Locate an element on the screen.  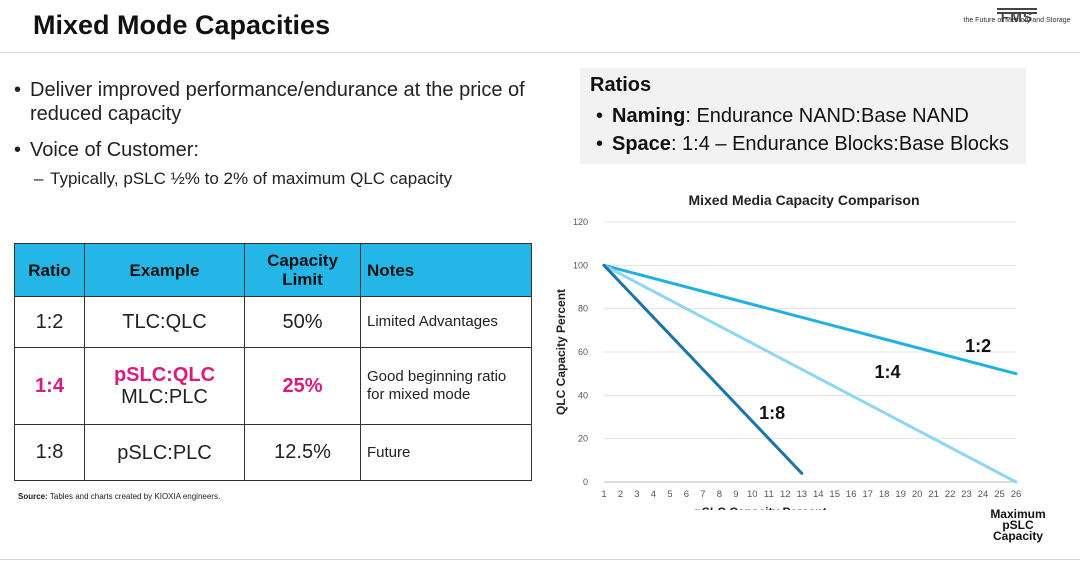
logo-mark: FMS is located at coordinates (1017, 16).